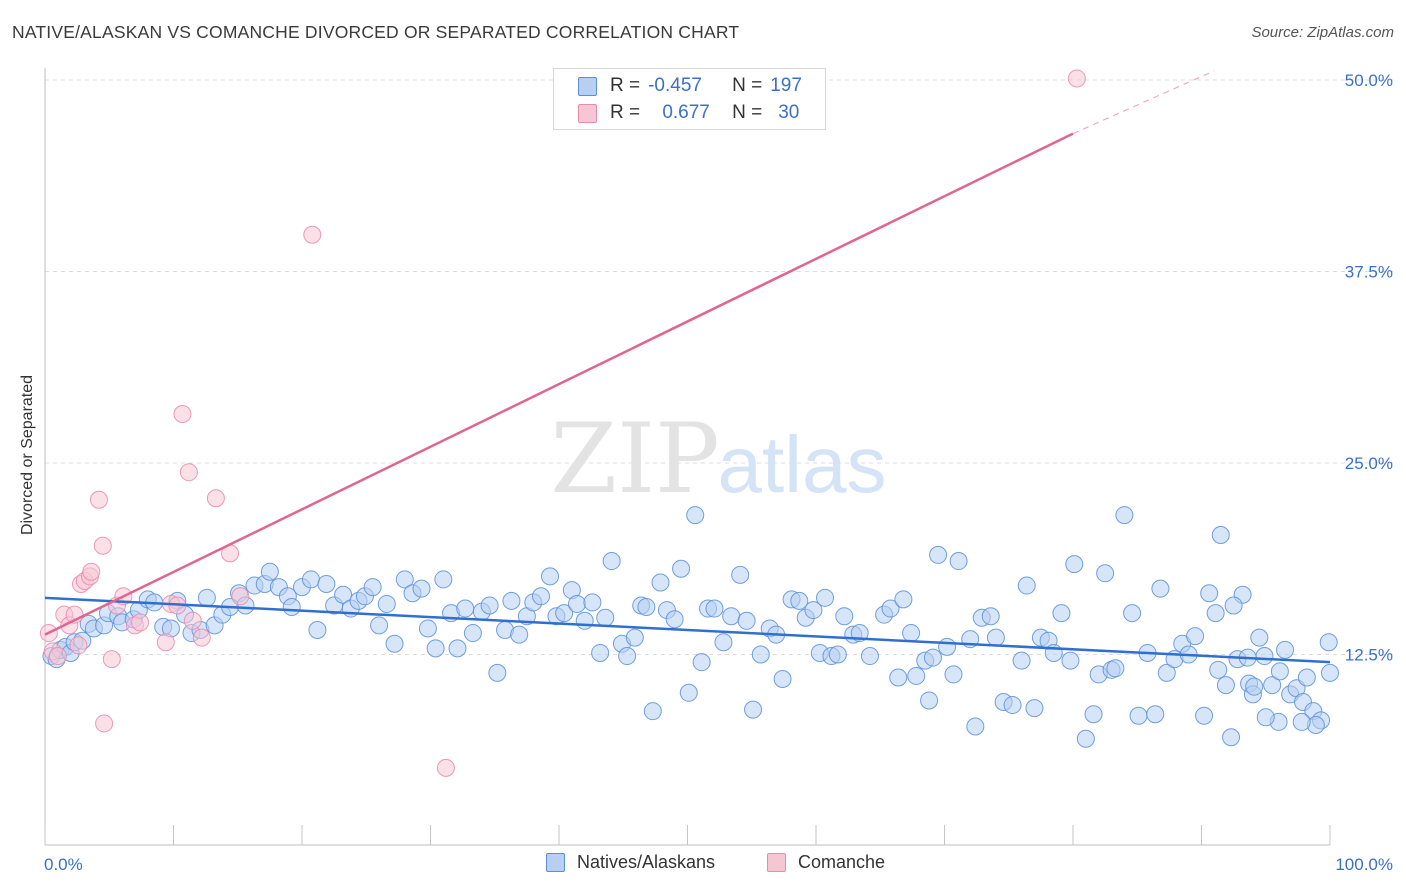 The width and height of the screenshot is (1406, 892). I want to click on n-value: 30, so click(789, 112).